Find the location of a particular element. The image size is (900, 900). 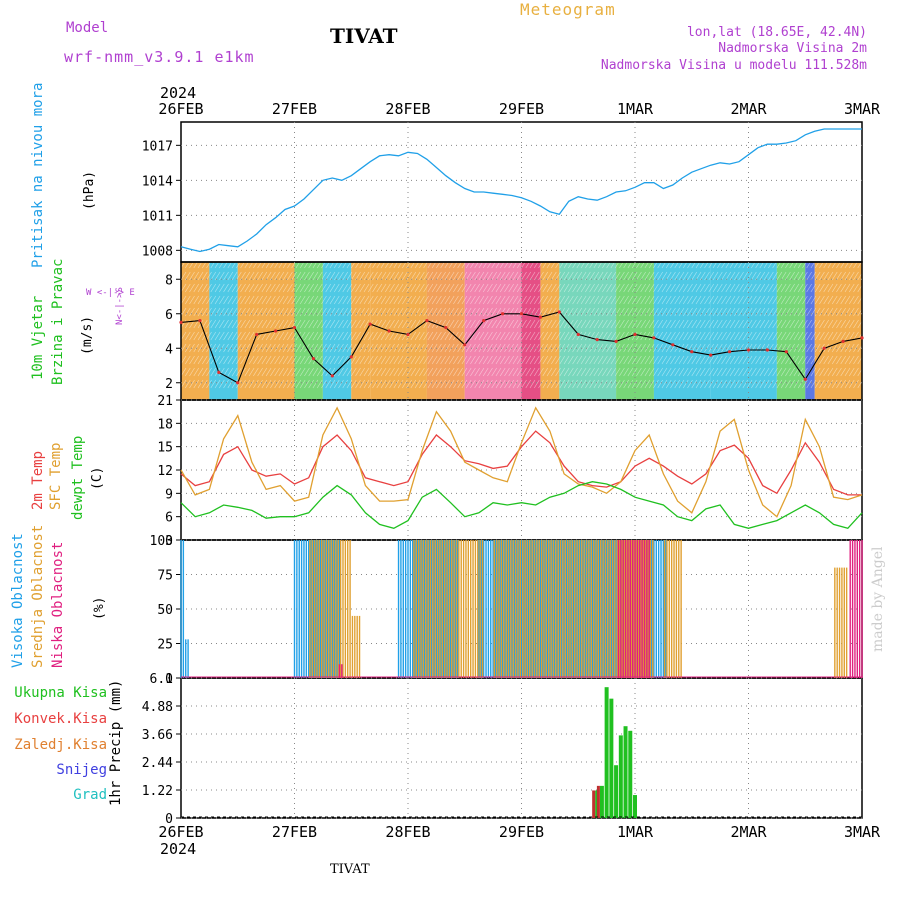

y-tick-label: 25 is located at coordinates (165, 645).